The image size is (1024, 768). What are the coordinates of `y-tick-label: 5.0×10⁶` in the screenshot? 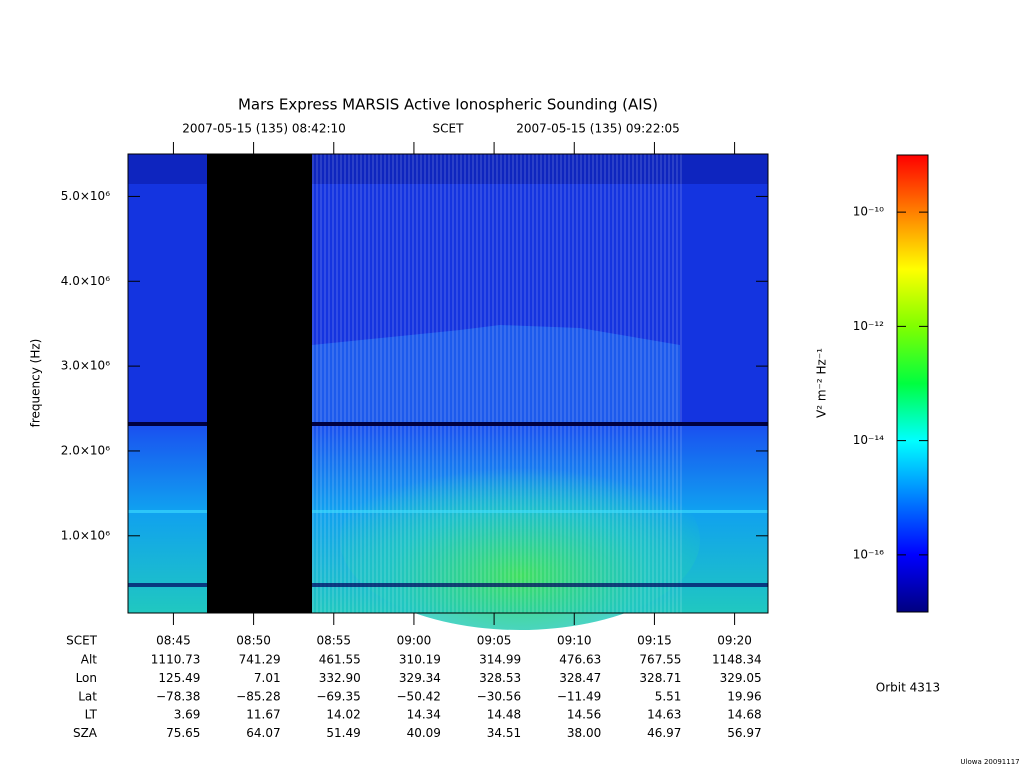 It's located at (85, 196).